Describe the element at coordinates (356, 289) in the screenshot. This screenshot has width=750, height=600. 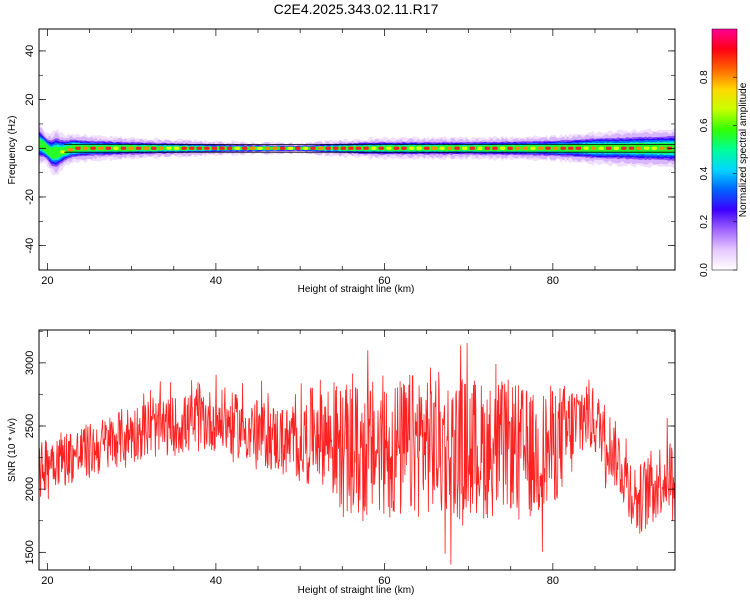
I see `spectrogram-x-label: Height of straight line (km)` at that location.